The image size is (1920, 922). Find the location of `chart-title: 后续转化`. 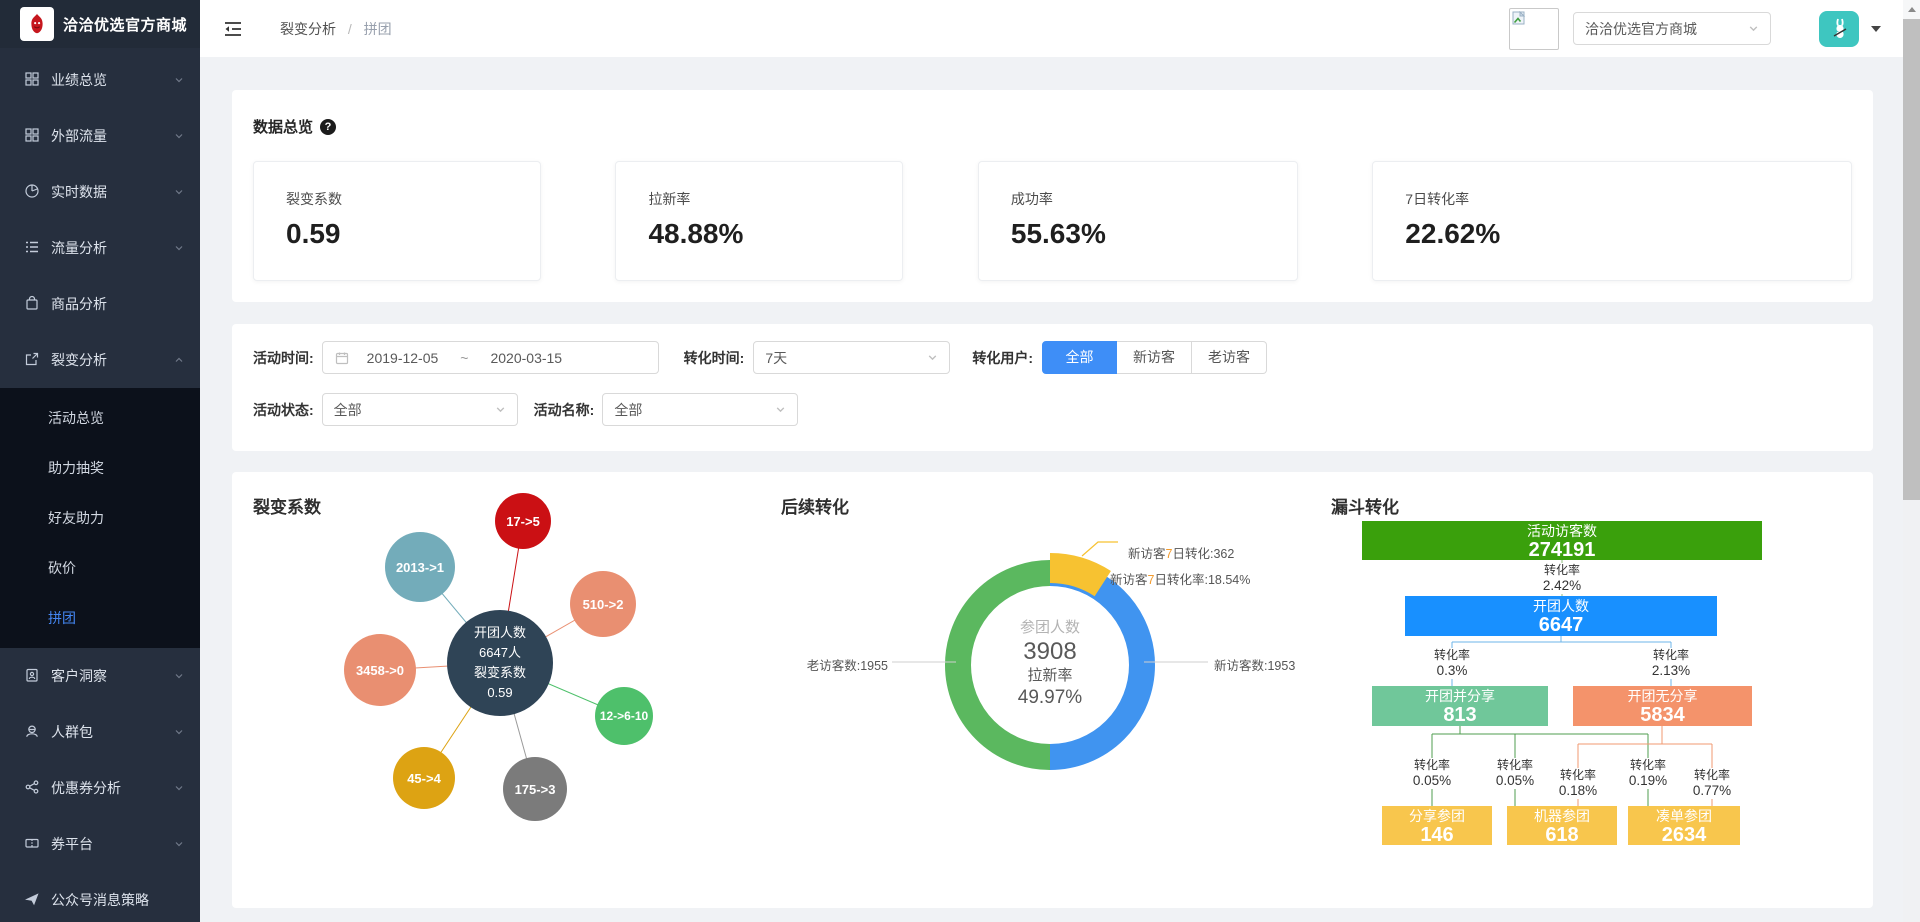

chart-title: 后续转化 is located at coordinates (815, 507).